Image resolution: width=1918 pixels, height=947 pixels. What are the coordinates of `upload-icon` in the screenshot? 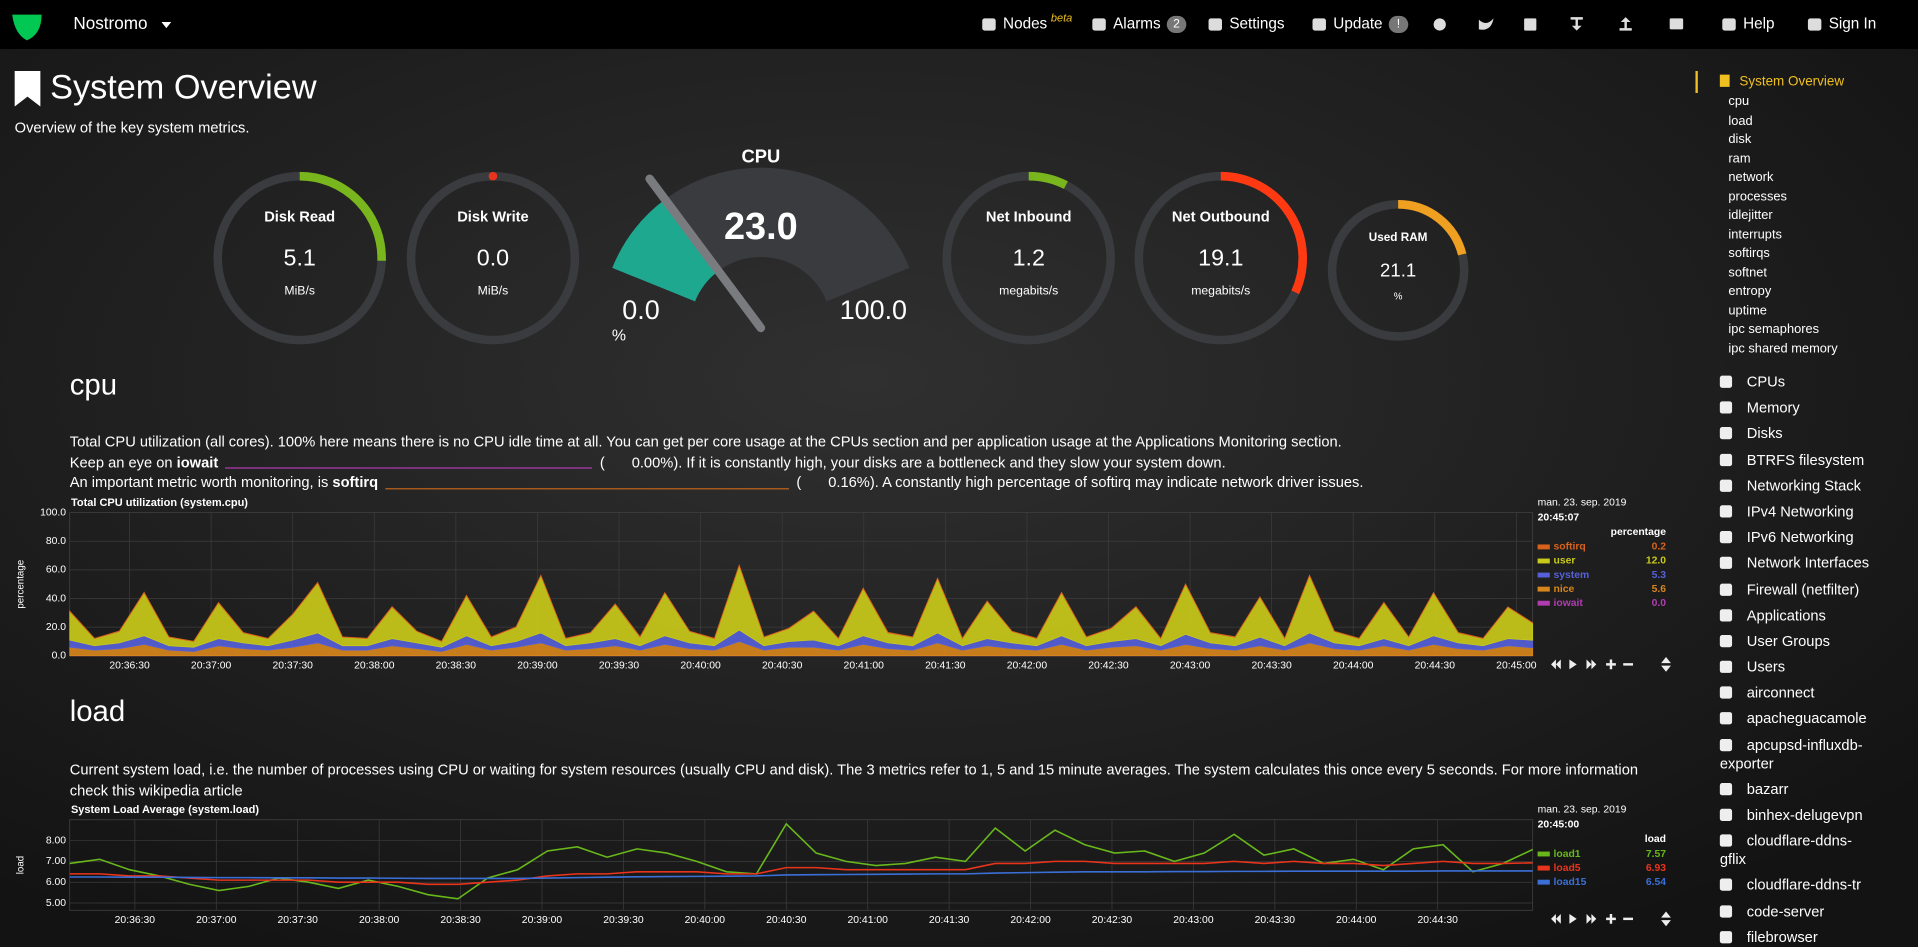 It's located at (1625, 24).